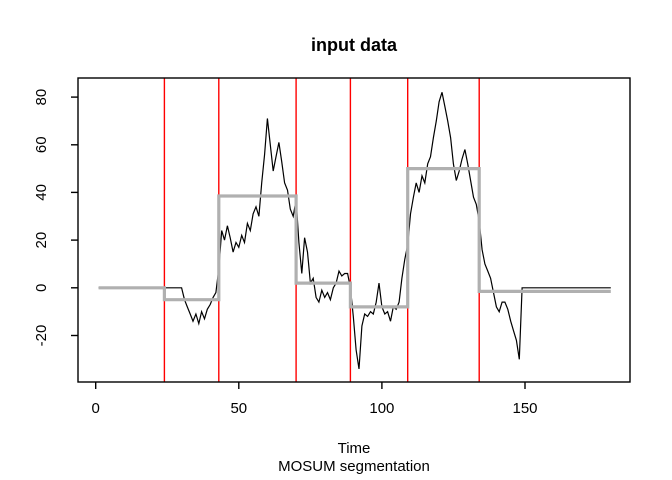 The height and width of the screenshot is (480, 672). What do you see at coordinates (354, 45) in the screenshot?
I see `chart-title: input data` at bounding box center [354, 45].